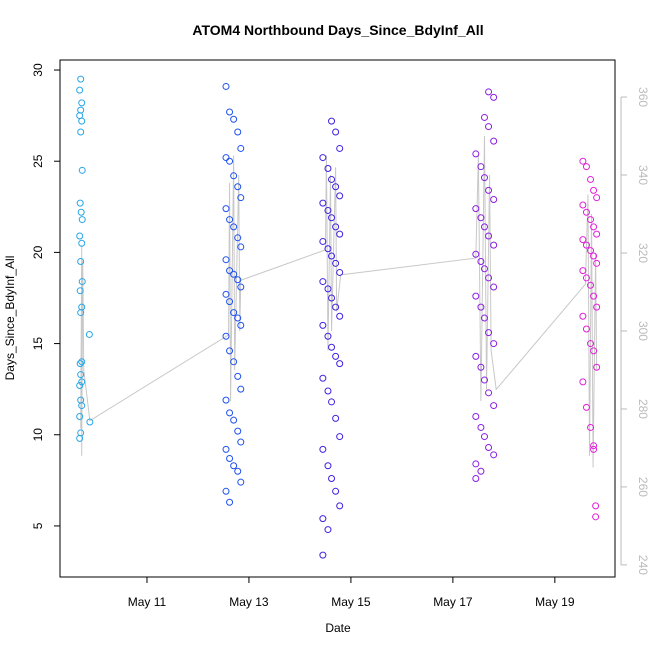  Describe the element at coordinates (38, 435) in the screenshot. I see `y-tick-label: 10` at that location.